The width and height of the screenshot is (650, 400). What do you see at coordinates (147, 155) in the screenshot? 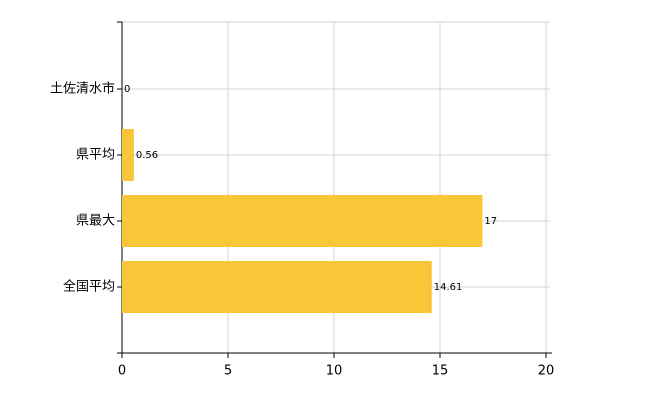
I see `value-label: 0.56` at bounding box center [147, 155].